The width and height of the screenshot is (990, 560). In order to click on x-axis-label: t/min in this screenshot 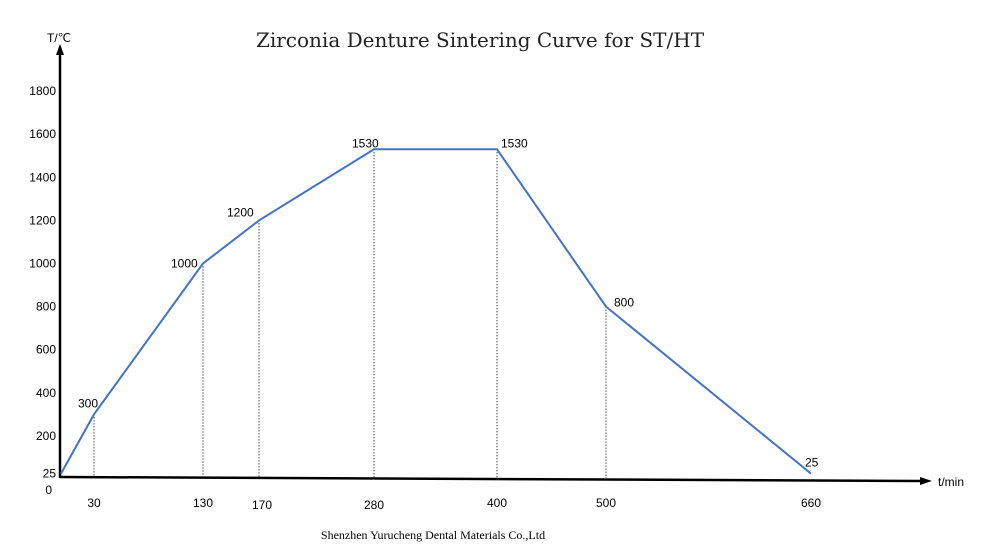, I will do `click(951, 482)`.